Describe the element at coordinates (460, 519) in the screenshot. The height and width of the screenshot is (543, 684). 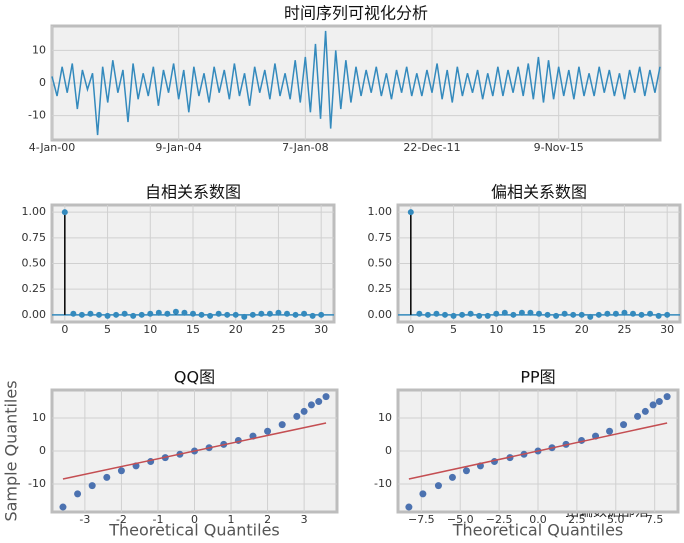
I see `x-tick-label: −5.0` at that location.